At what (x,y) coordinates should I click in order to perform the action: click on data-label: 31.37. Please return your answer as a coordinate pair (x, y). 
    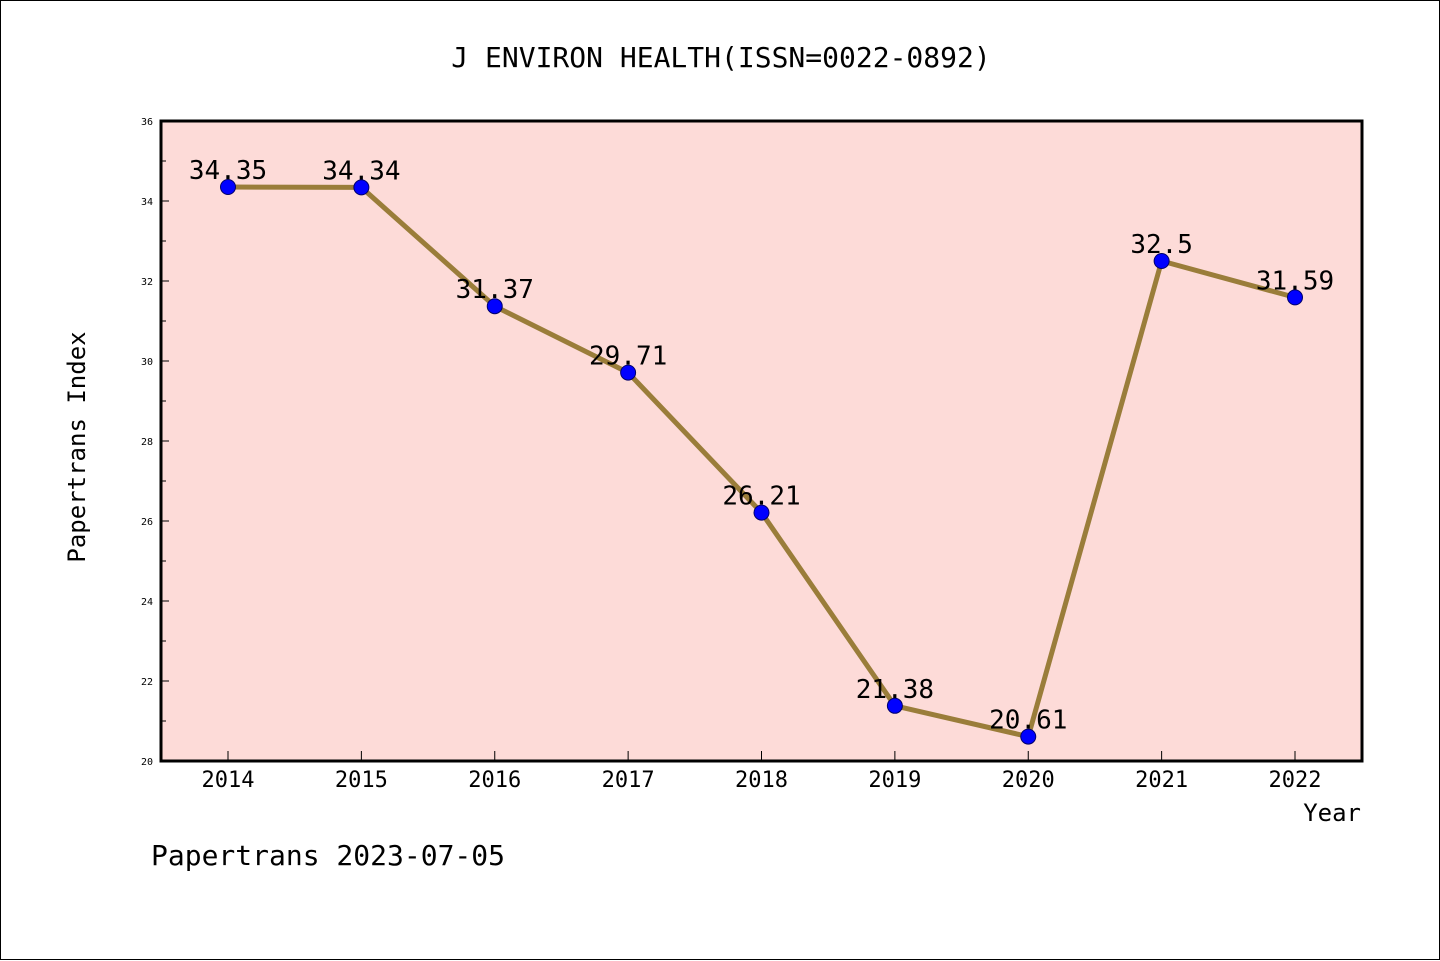
    Looking at the image, I should click on (495, 290).